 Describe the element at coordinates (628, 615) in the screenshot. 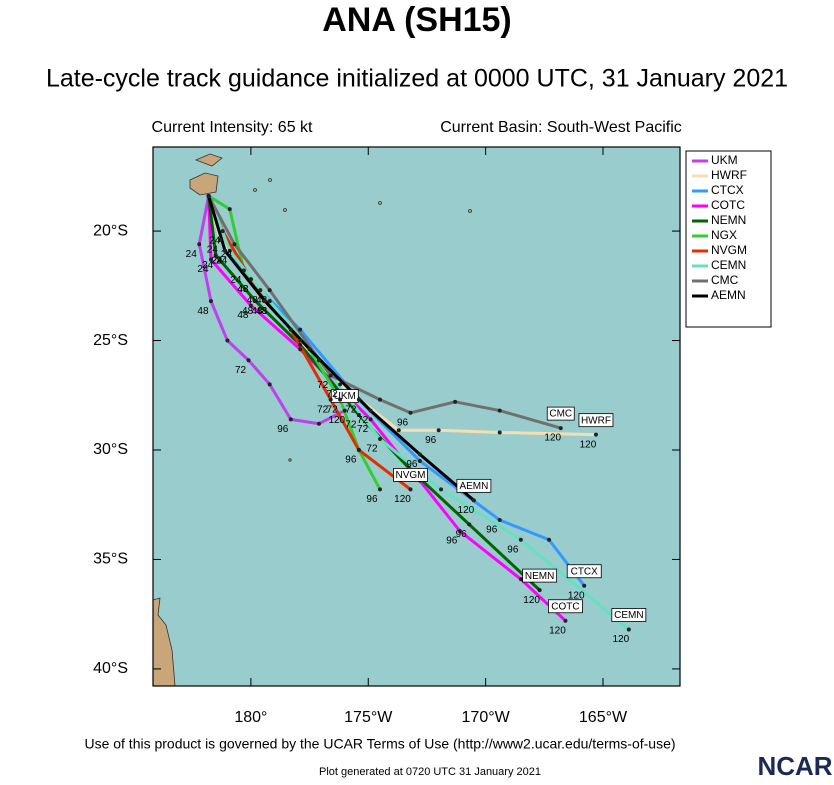

I see `model-label: CEMN` at that location.